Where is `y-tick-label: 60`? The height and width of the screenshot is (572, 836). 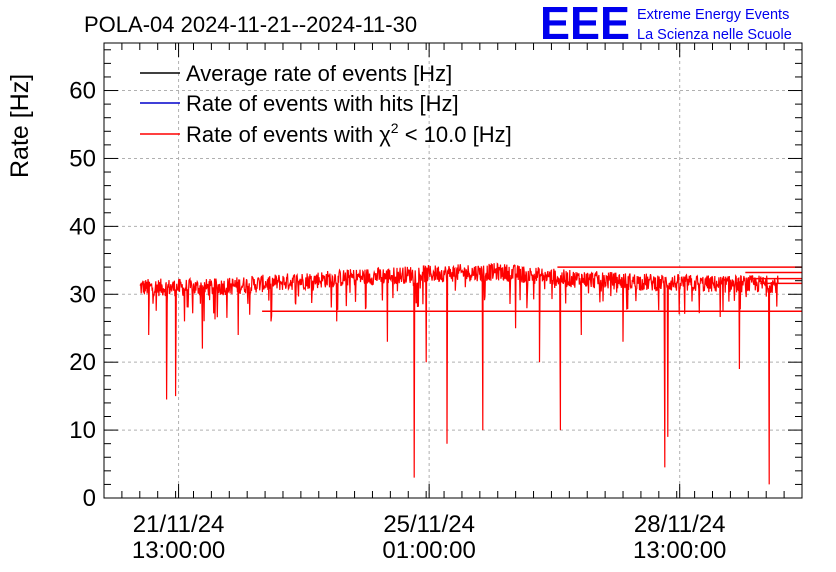 y-tick-label: 60 is located at coordinates (82, 91).